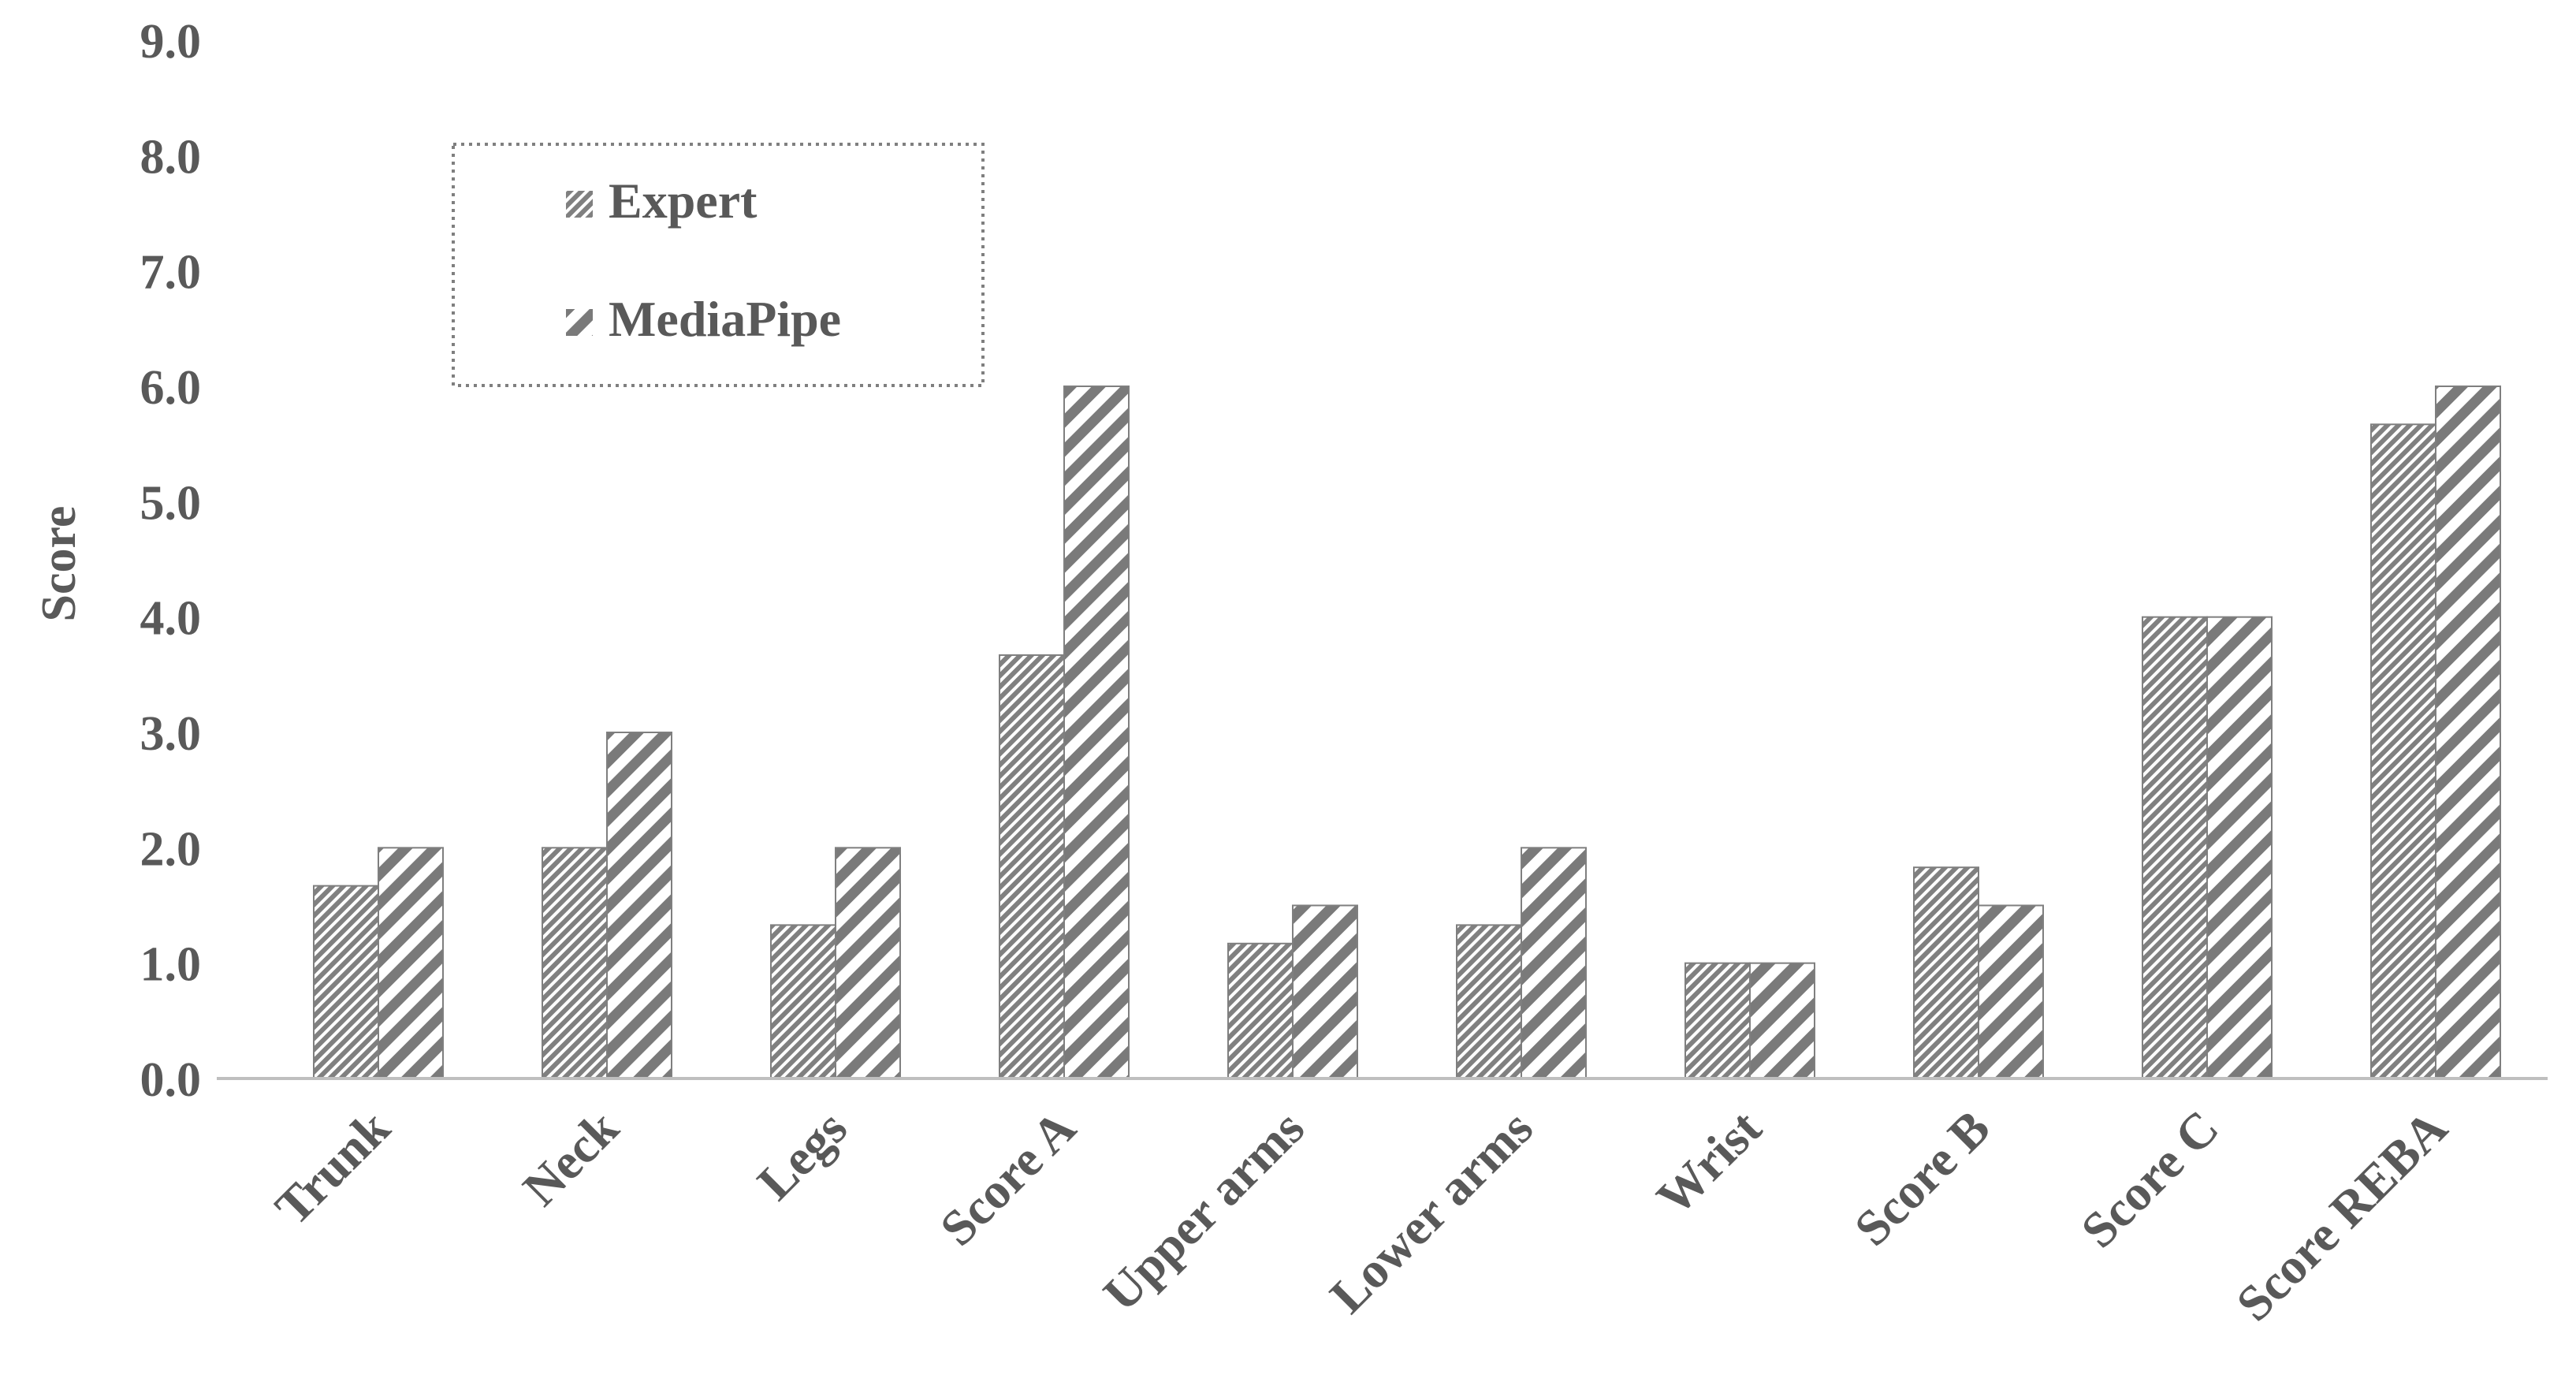 This screenshot has width=2576, height=1397. Describe the element at coordinates (1554, 963) in the screenshot. I see `bar-mediapipe-lower-arms` at that location.